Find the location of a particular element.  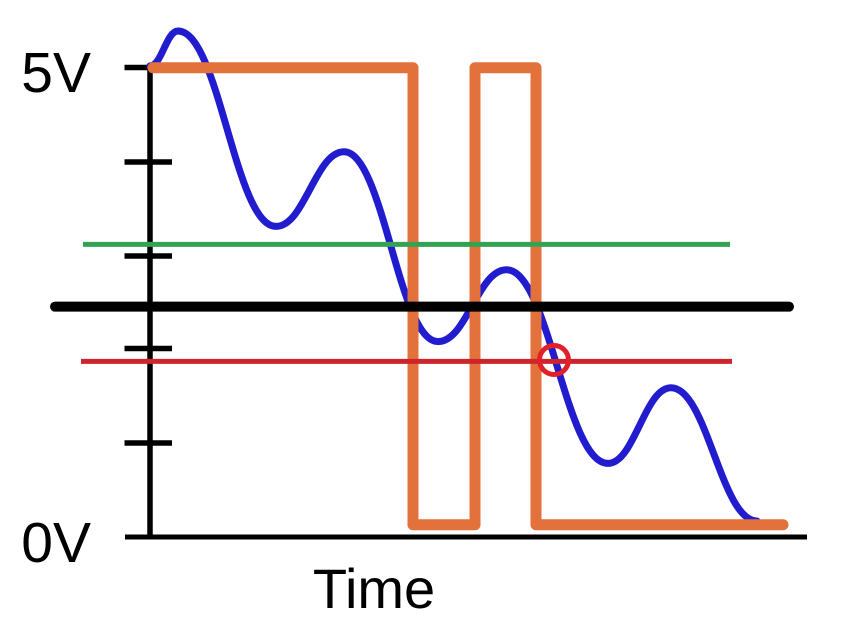

trigger-point-marker is located at coordinates (553, 360).